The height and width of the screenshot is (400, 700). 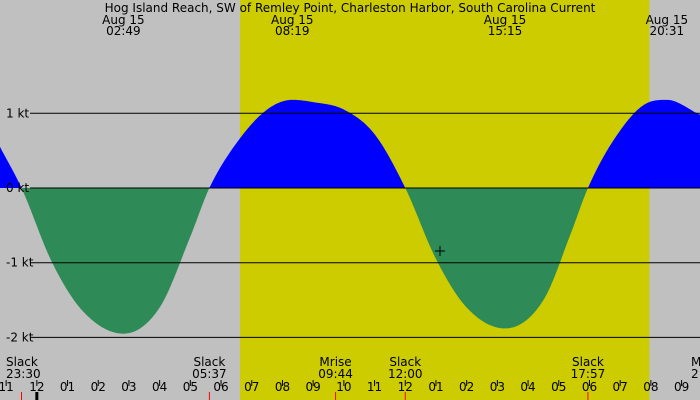 What do you see at coordinates (23, 374) in the screenshot?
I see `bottom-event-time: 23:30` at bounding box center [23, 374].